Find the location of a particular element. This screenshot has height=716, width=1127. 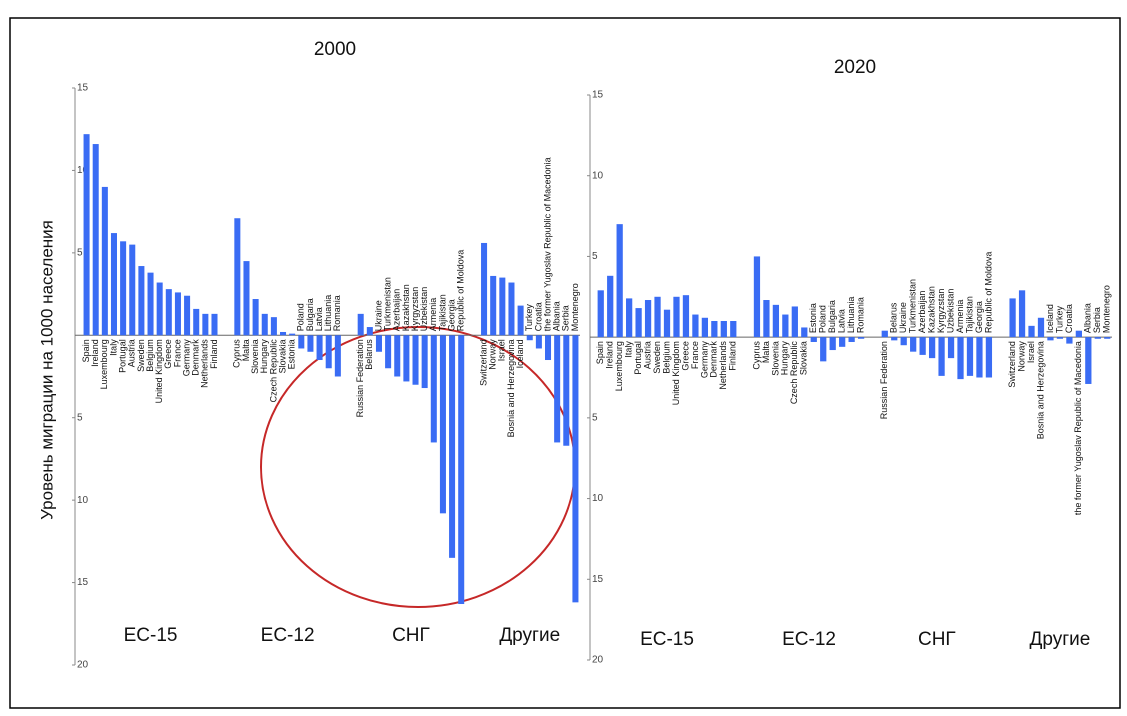

y-tick-label: 20 is located at coordinates (83, 665).